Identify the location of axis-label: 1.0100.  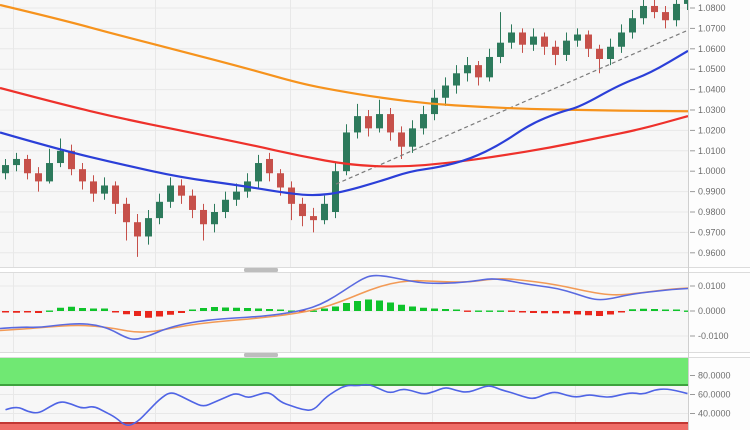
(712, 151).